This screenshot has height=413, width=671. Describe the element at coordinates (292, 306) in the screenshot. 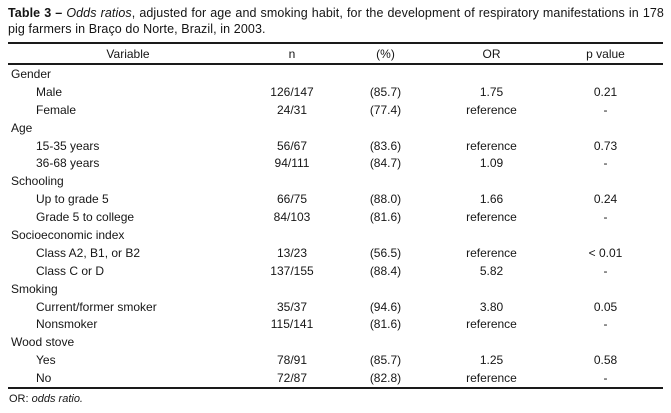

I see `n-cell: 35/37` at that location.